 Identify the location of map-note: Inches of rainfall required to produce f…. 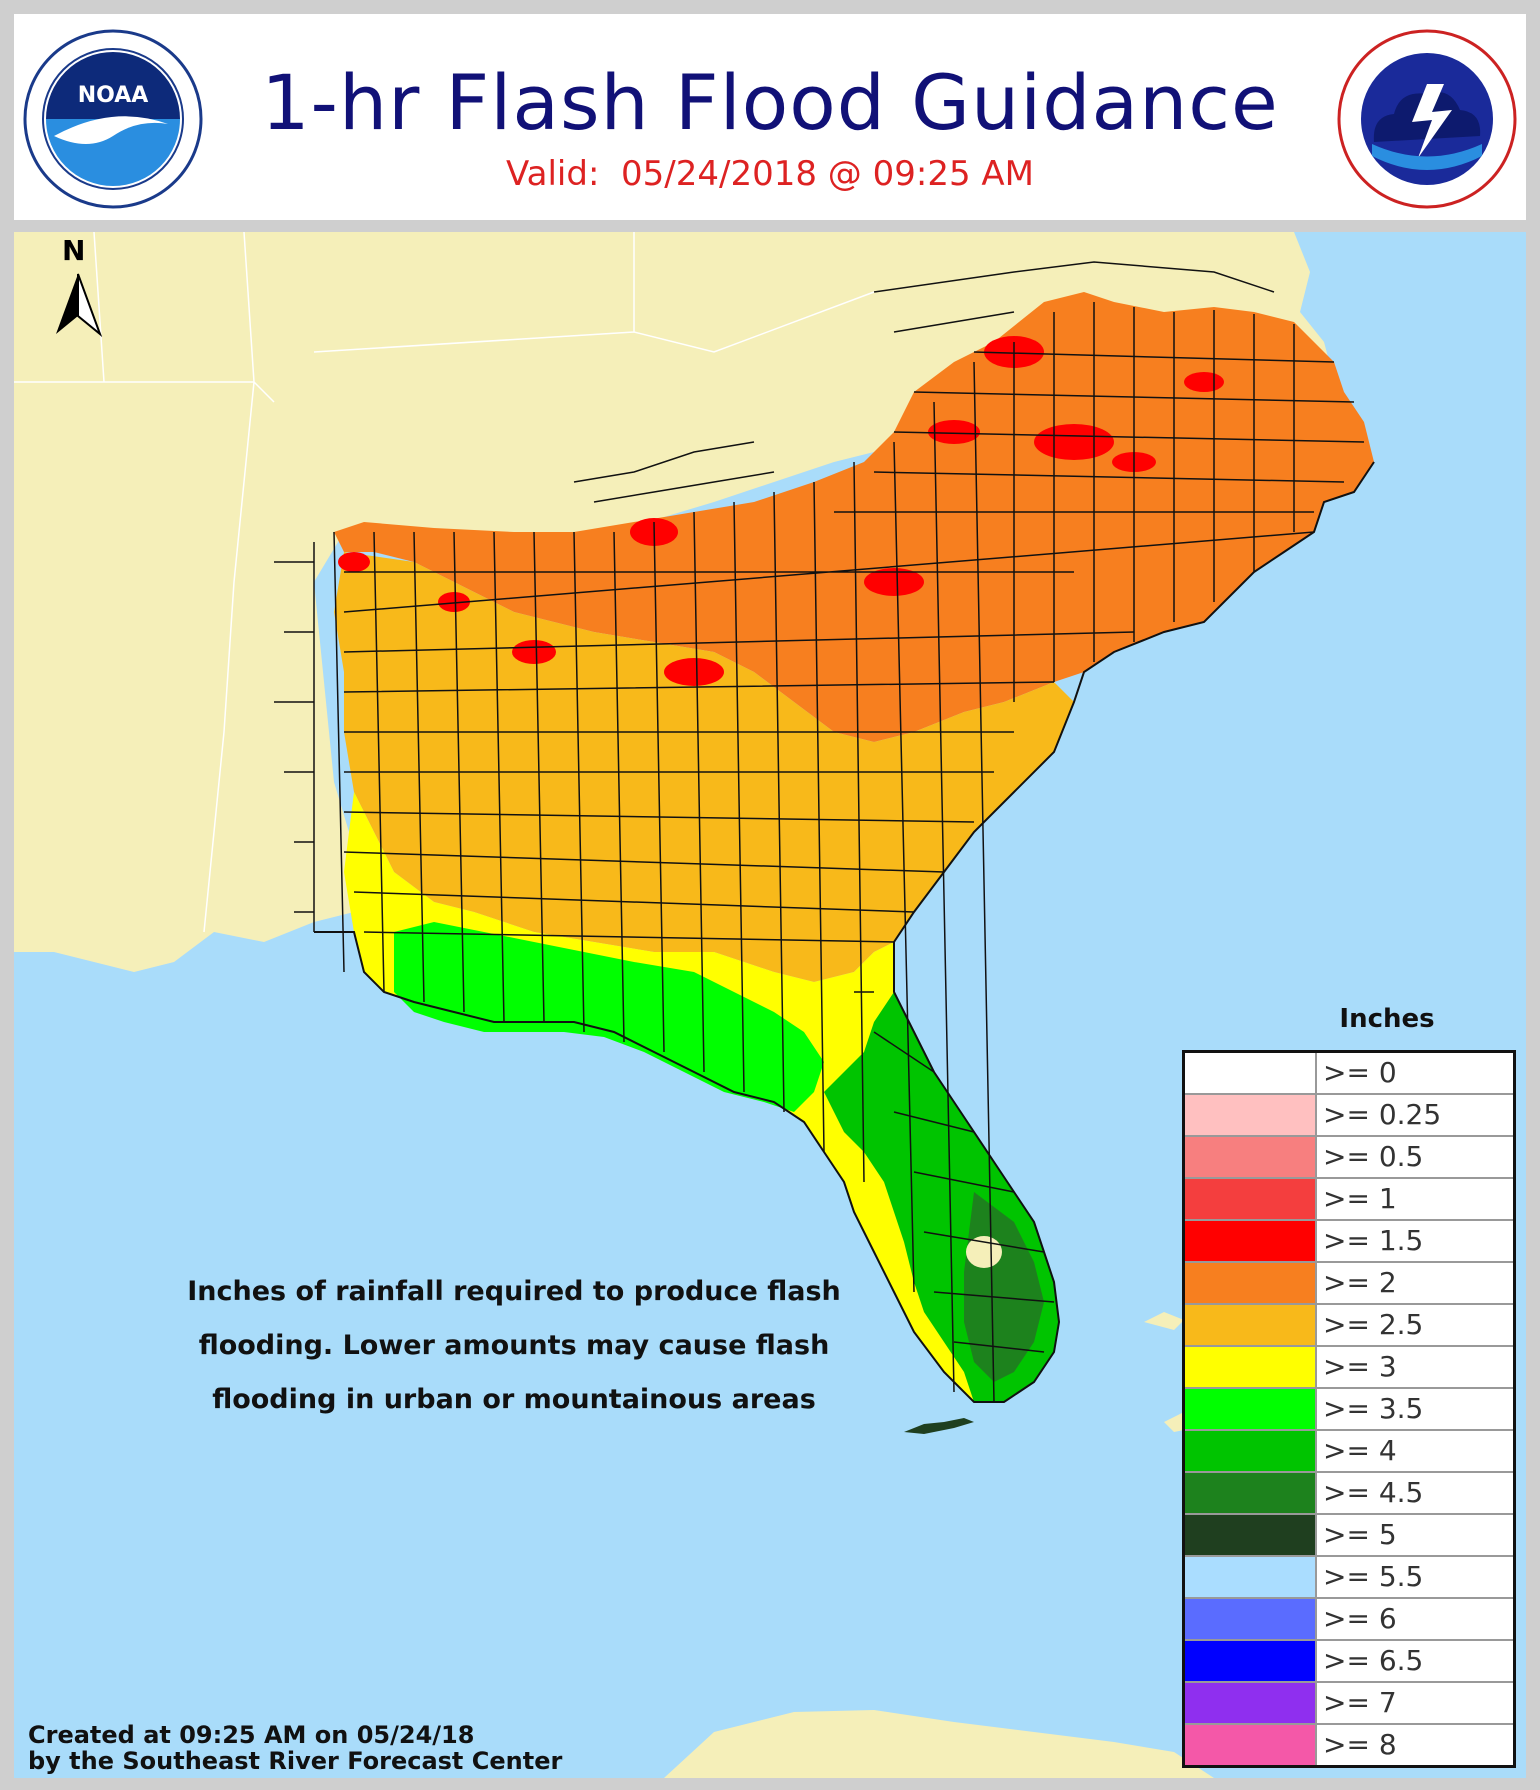
(514, 1346).